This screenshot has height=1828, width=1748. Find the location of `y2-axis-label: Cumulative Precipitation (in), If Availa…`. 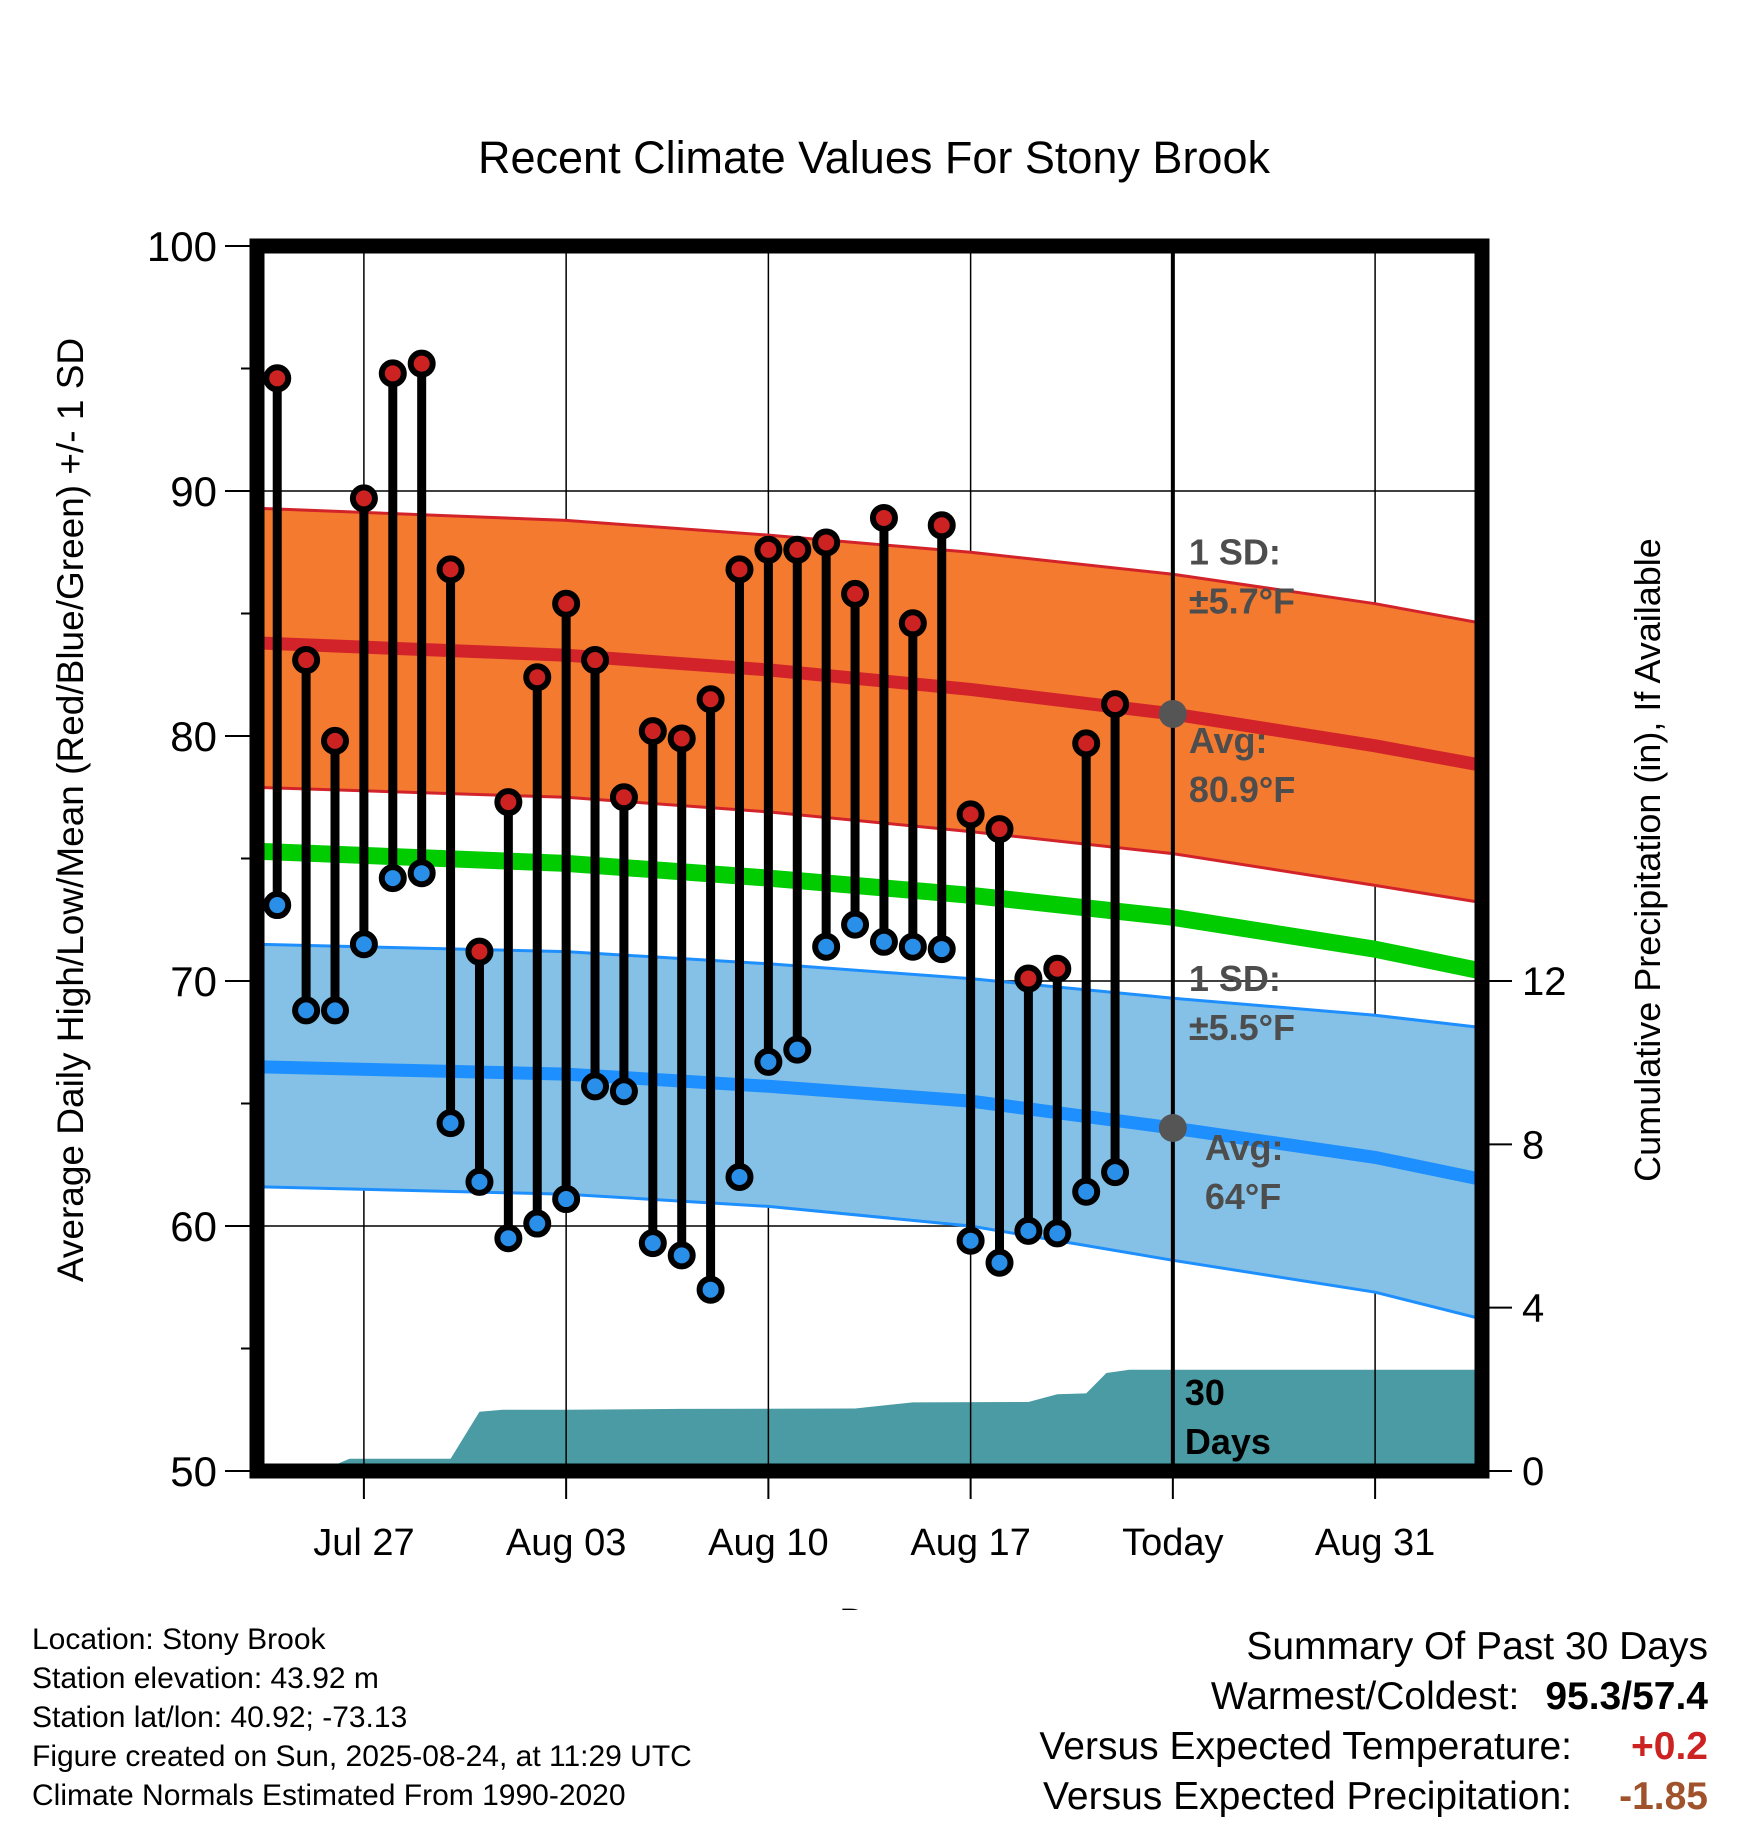

y2-axis-label: Cumulative Precipitation (in), If Availa… is located at coordinates (1647, 860).